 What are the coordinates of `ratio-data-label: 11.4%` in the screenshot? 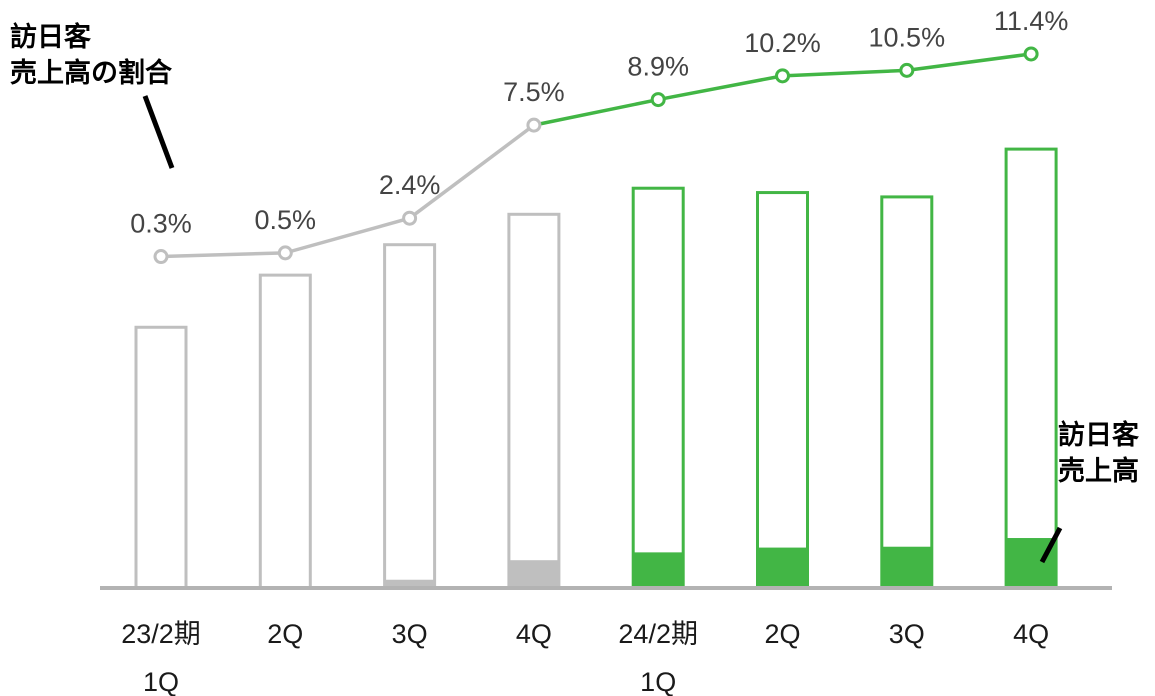 It's located at (1031, 21).